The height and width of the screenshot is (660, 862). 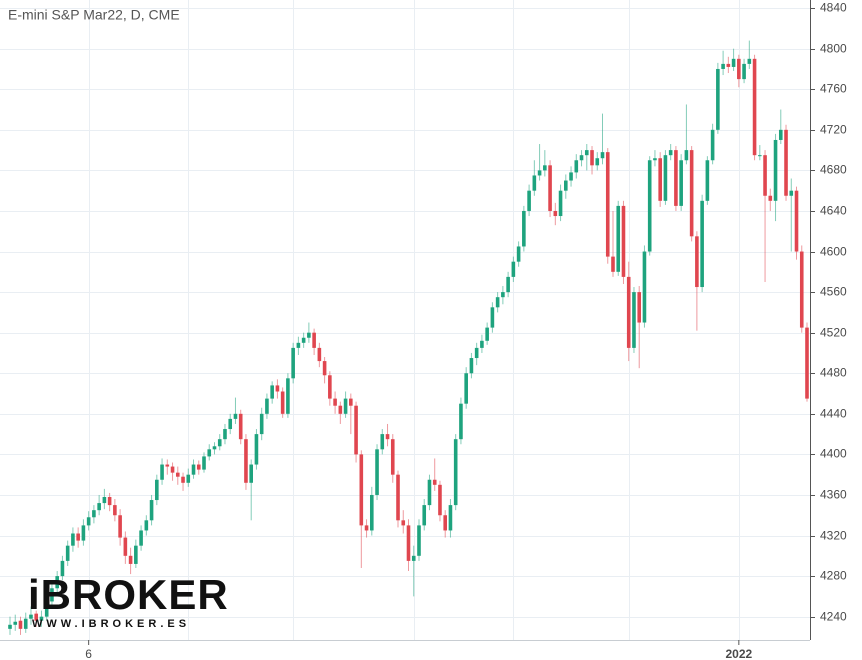 I want to click on y-tick-label: 4760, so click(x=833, y=89).